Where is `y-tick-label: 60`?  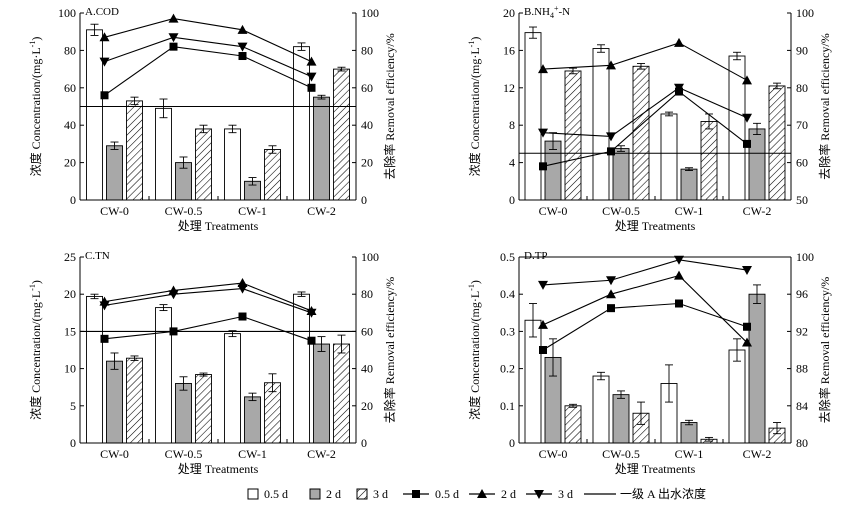 y-tick-label: 60 is located at coordinates (70, 88).